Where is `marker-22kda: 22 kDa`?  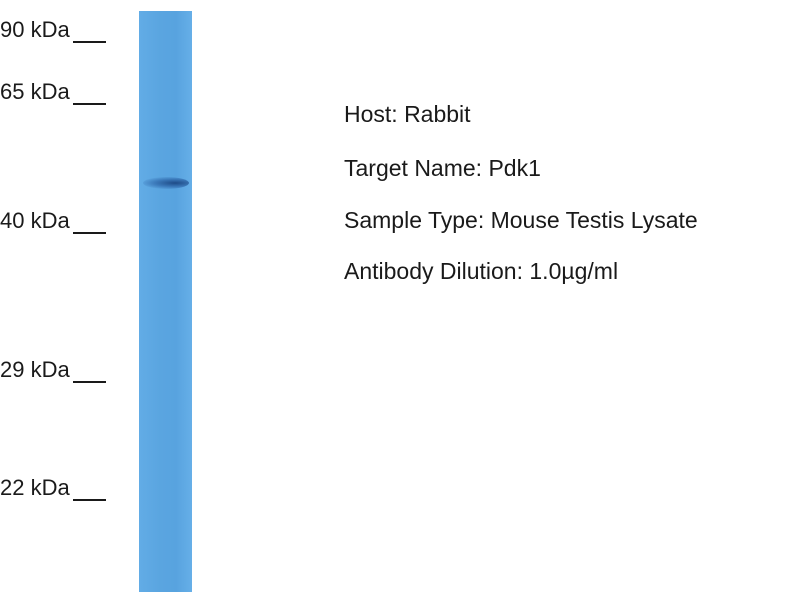
marker-22kda: 22 kDa is located at coordinates (53, 489).